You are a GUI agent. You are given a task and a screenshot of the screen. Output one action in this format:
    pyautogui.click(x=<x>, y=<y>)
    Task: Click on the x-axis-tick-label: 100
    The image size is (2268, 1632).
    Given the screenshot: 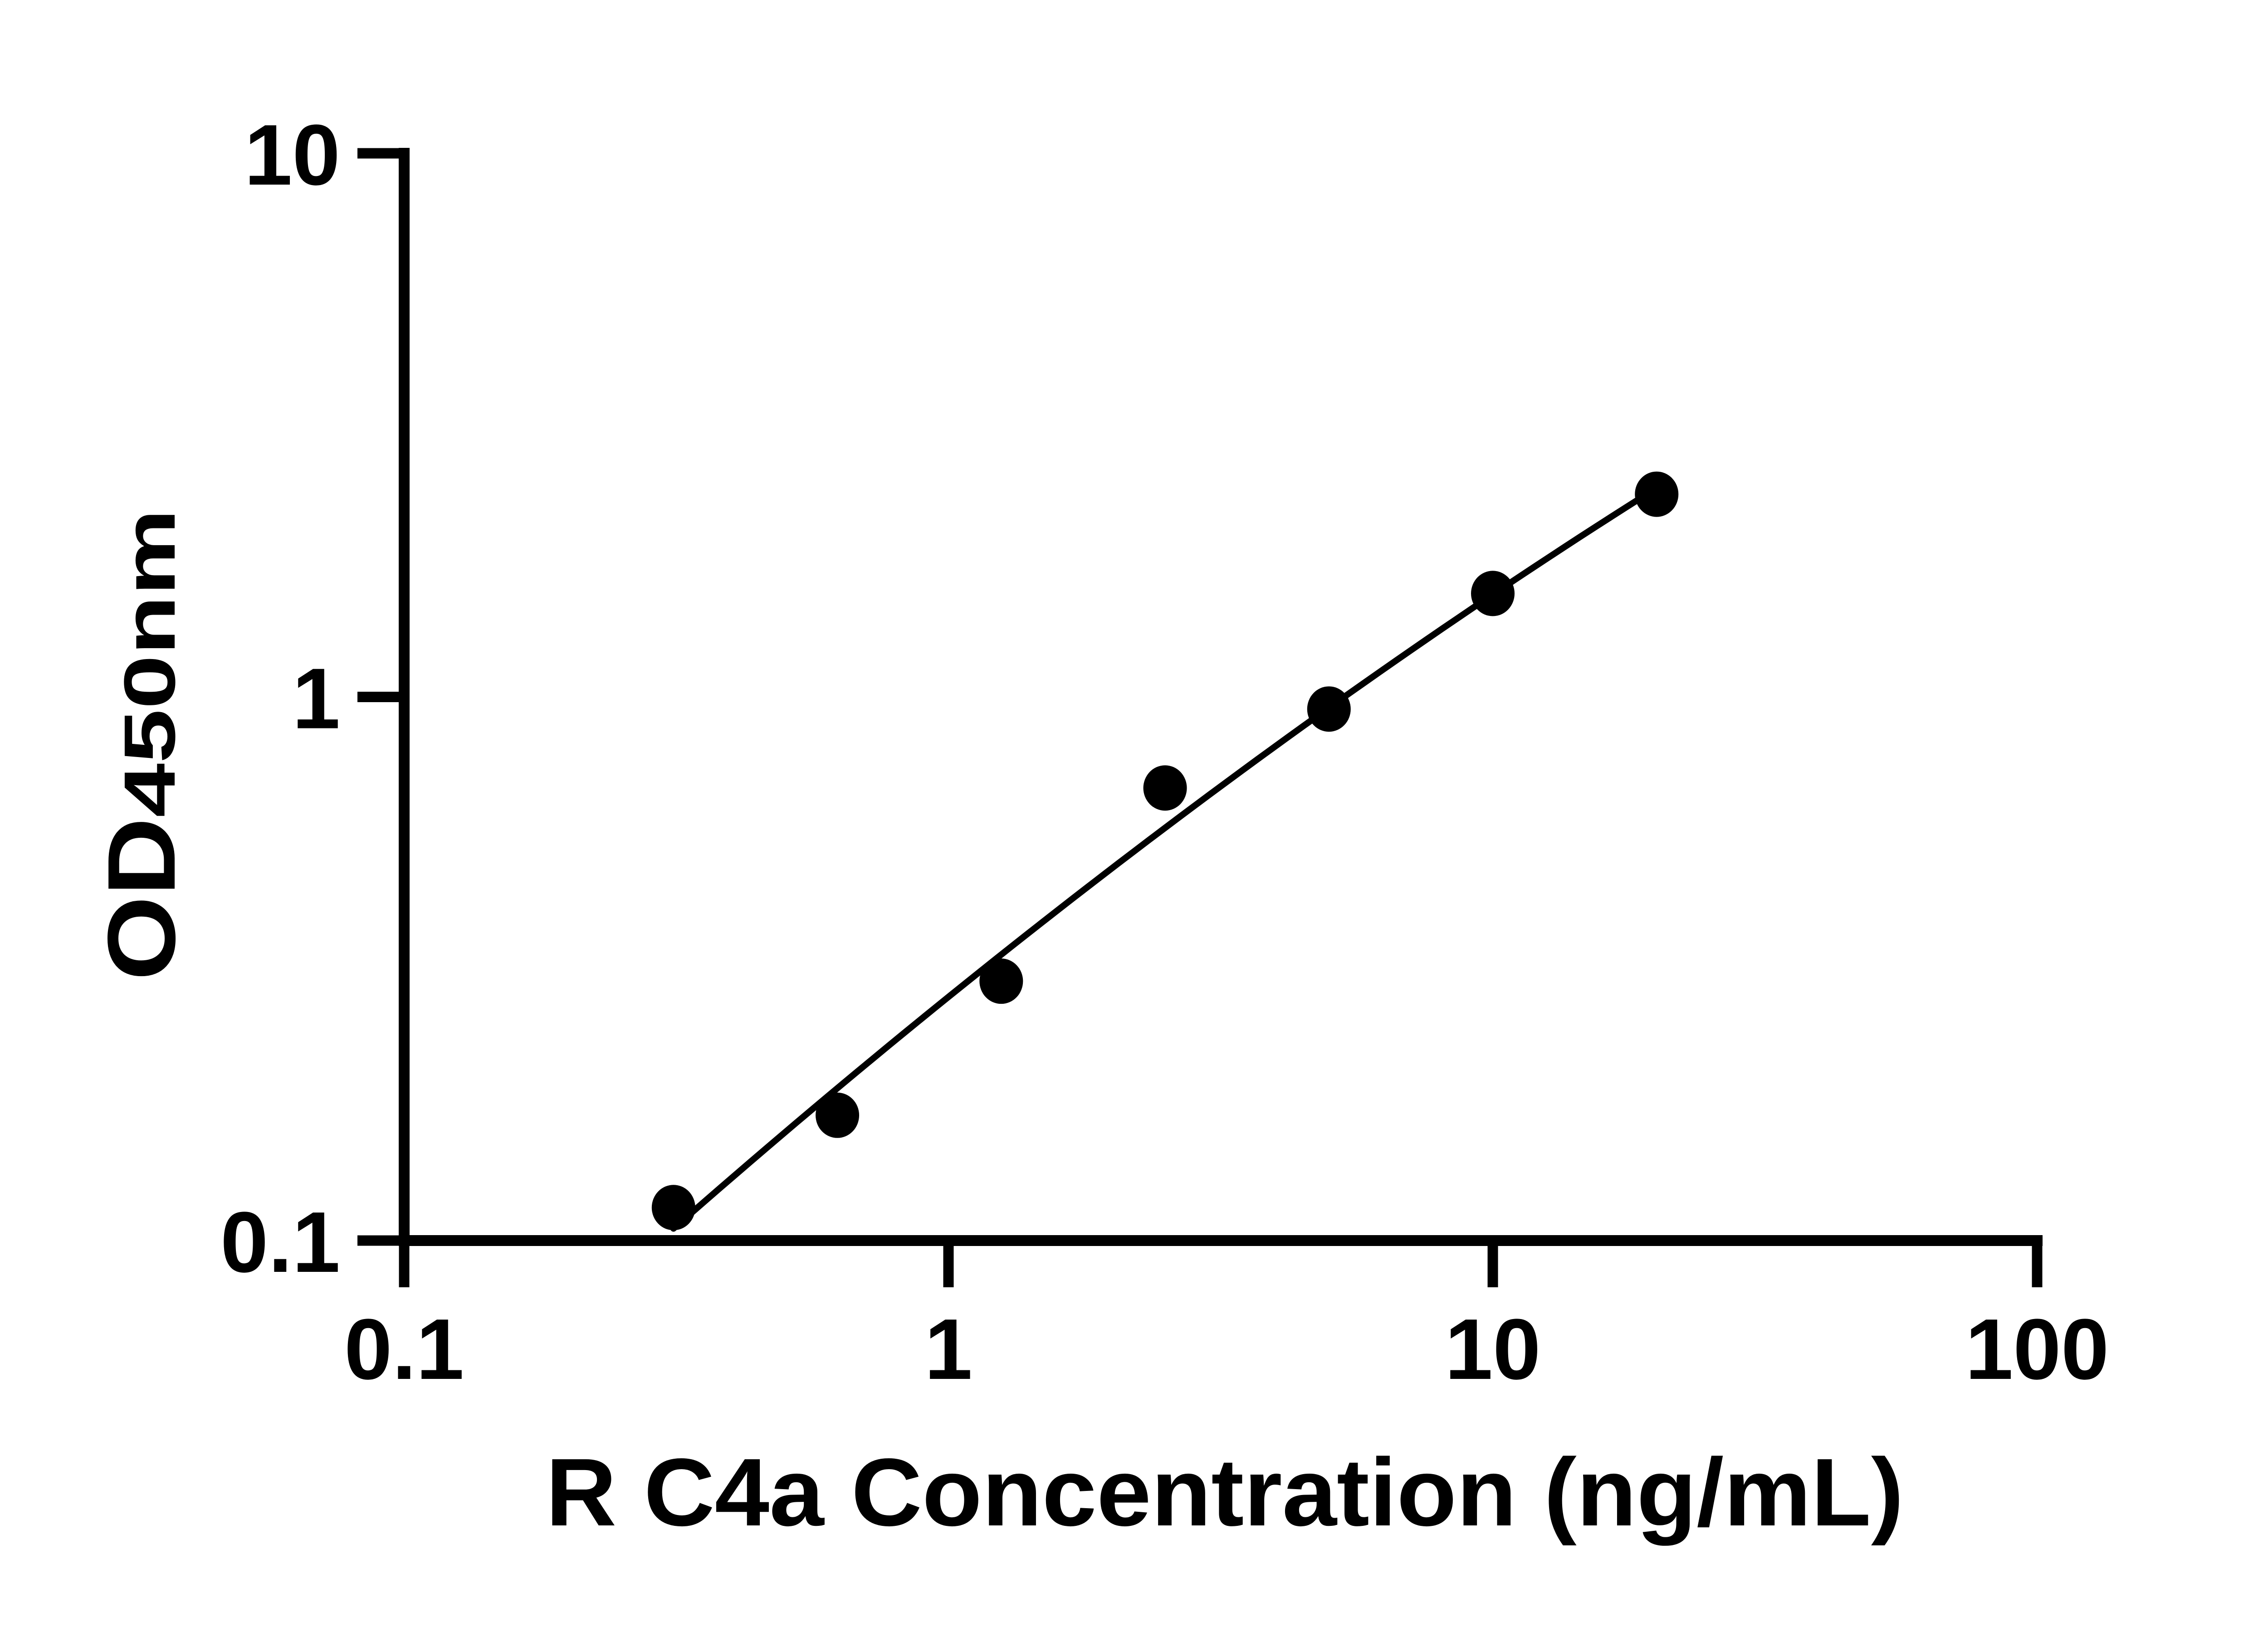 What is the action you would take?
    pyautogui.click(x=2037, y=1349)
    